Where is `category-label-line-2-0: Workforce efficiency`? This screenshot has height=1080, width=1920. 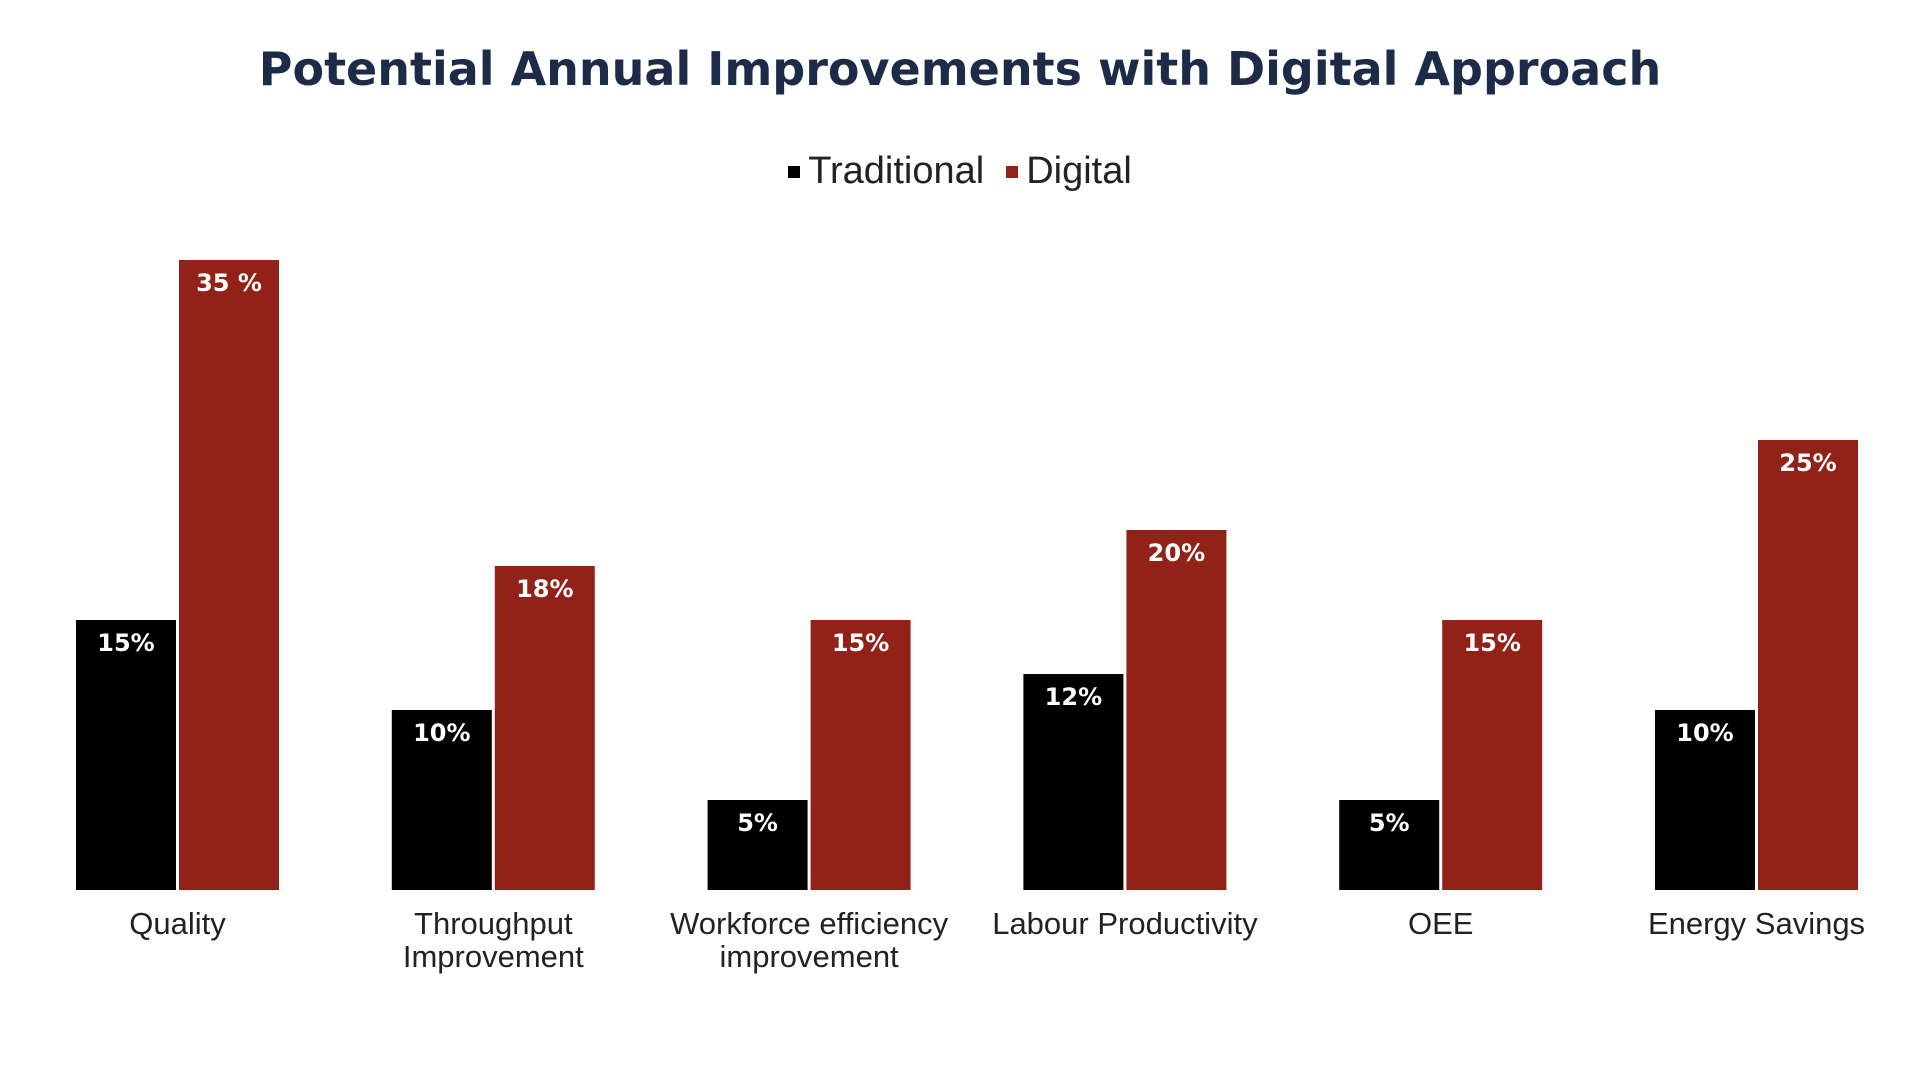 category-label-line-2-0: Workforce efficiency is located at coordinates (809, 923).